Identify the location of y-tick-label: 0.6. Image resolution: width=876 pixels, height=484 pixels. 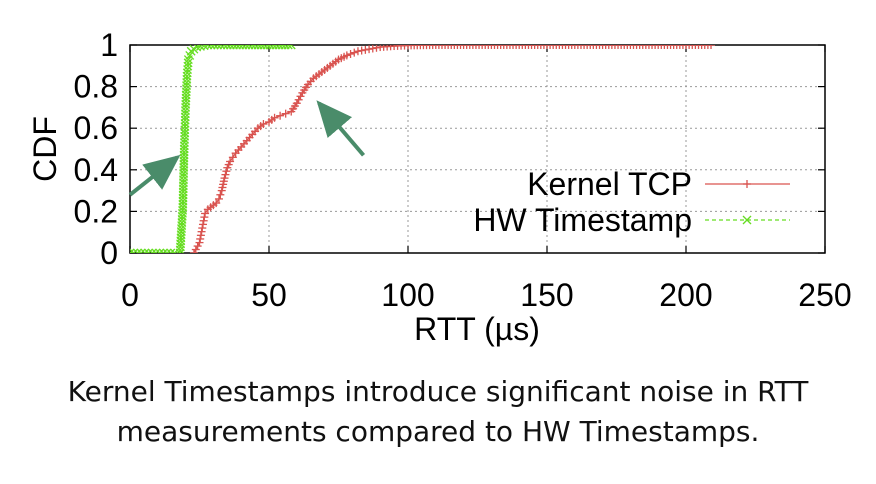
(96, 128).